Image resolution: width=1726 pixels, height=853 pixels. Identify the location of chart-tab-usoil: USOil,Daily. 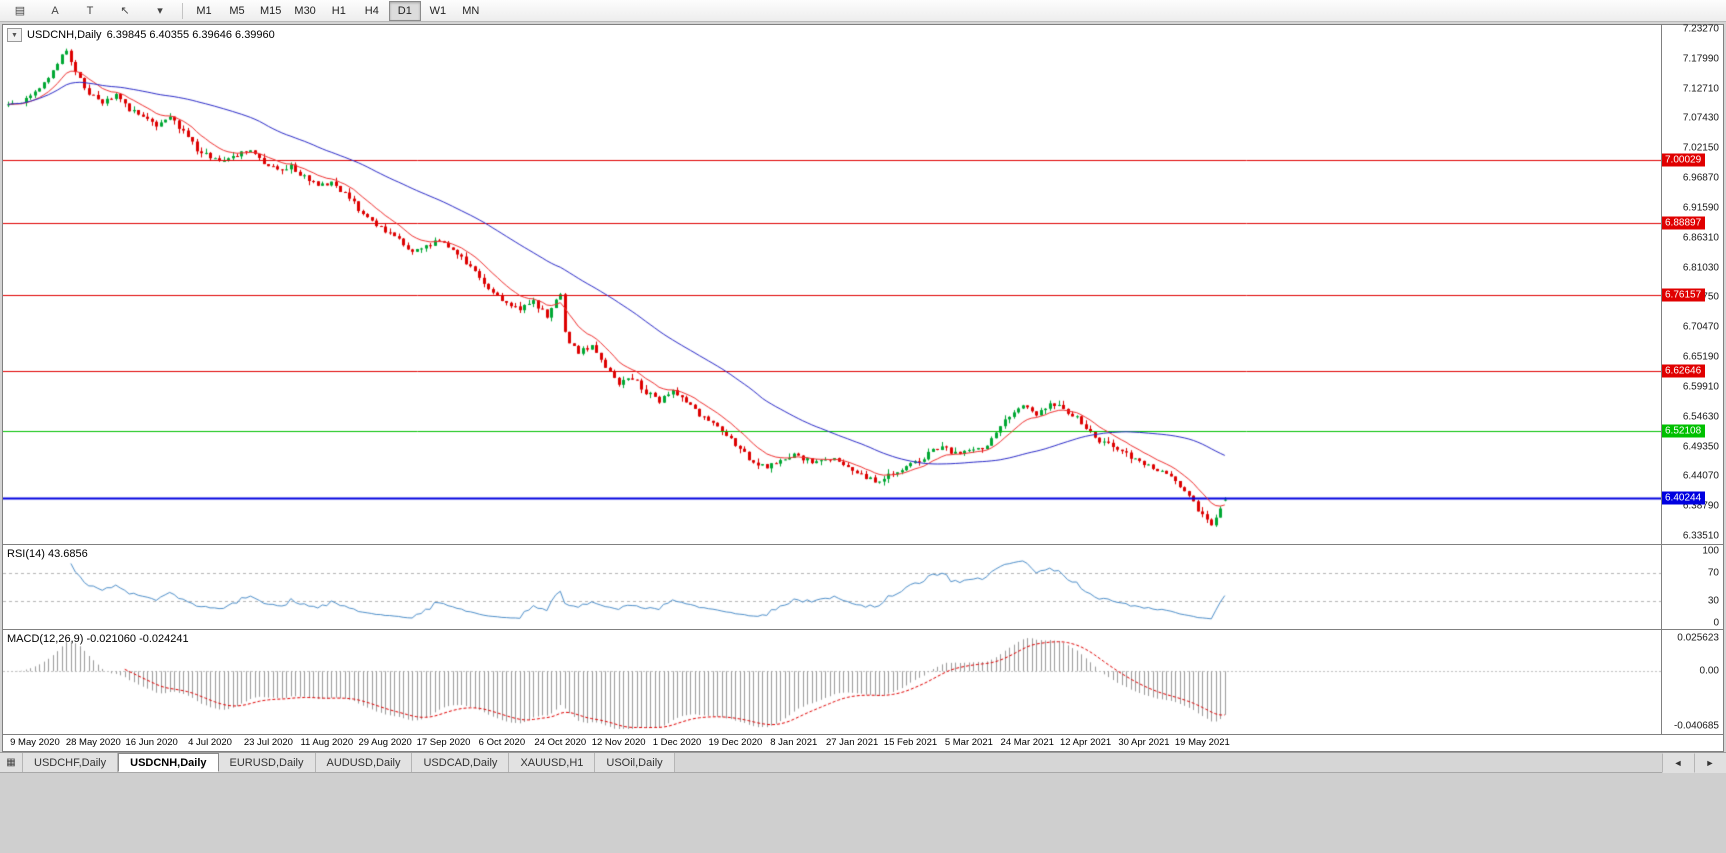
(635, 762).